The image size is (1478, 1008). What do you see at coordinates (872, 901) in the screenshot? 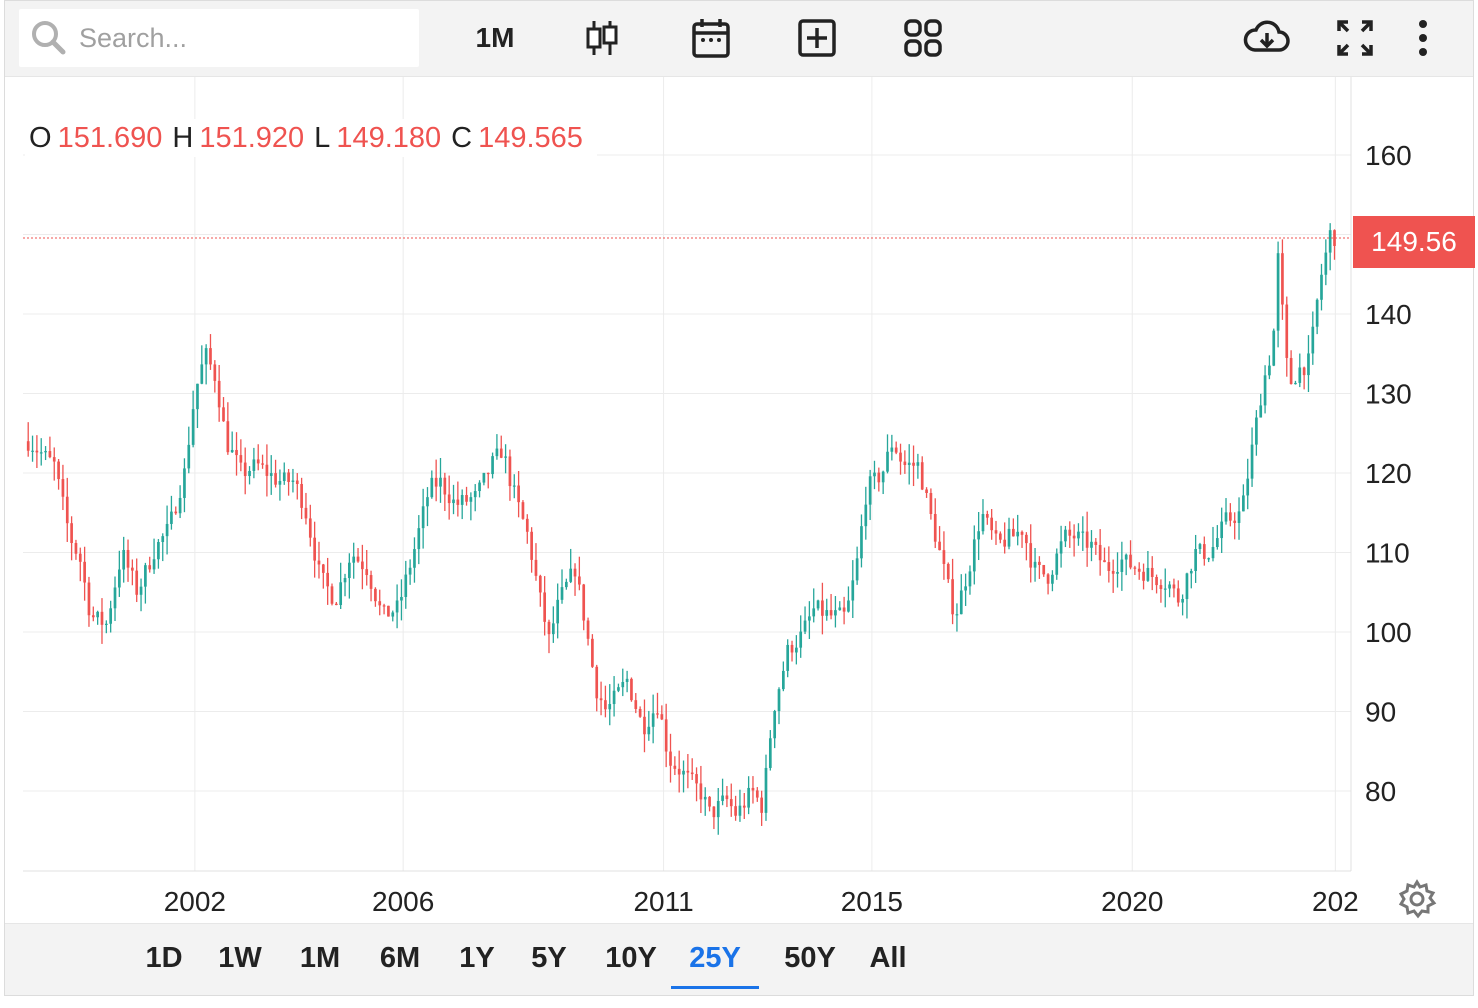
I see `x-tick-label: 2015` at bounding box center [872, 901].